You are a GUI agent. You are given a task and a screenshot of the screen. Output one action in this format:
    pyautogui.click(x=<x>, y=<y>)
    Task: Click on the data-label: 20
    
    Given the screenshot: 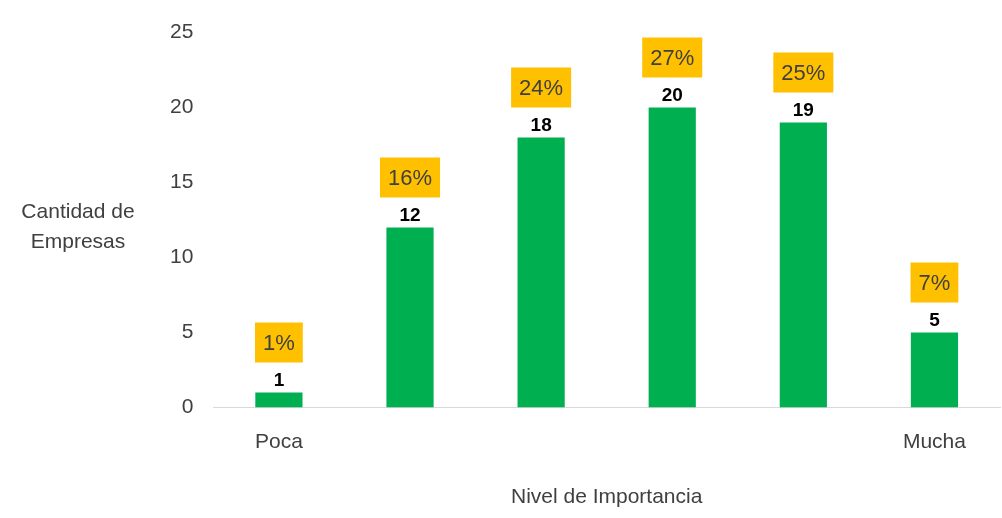 What is the action you would take?
    pyautogui.click(x=672, y=95)
    